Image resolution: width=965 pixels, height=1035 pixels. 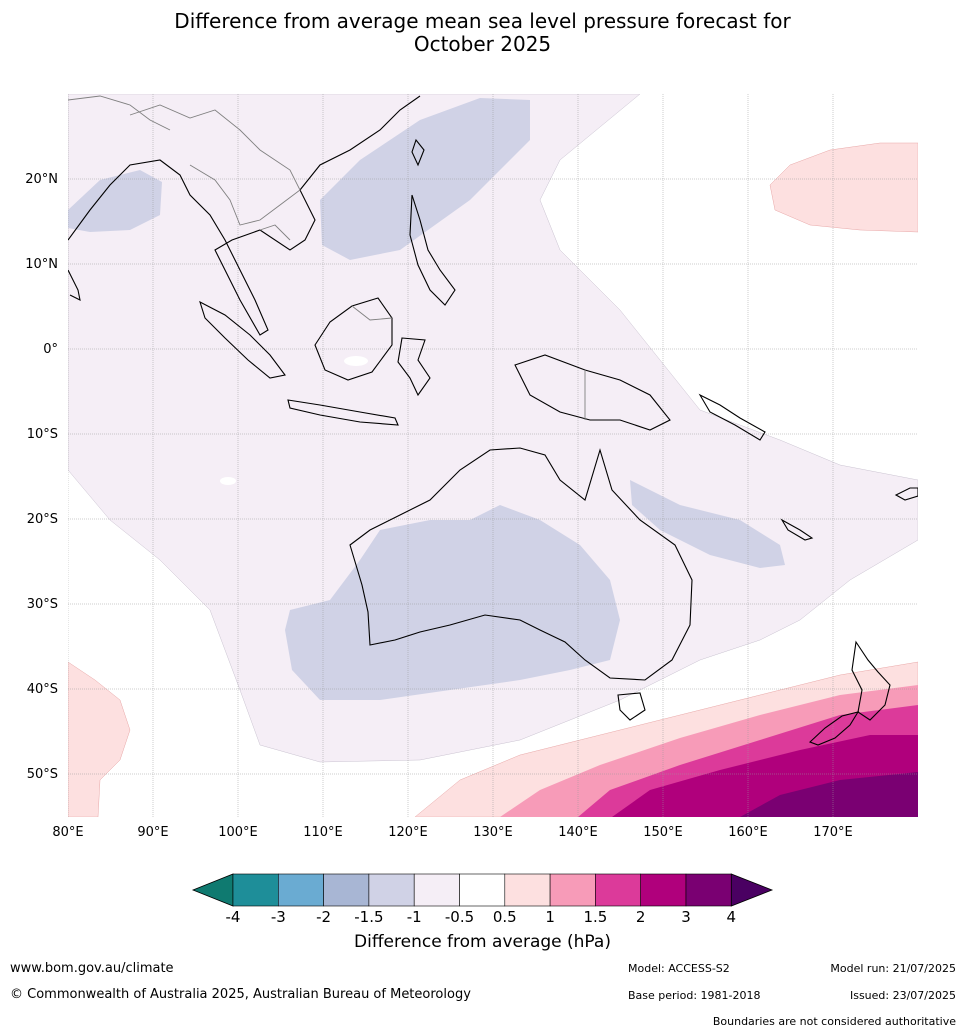 What do you see at coordinates (414, 917) in the screenshot?
I see `colorbar-tick-label: -1` at bounding box center [414, 917].